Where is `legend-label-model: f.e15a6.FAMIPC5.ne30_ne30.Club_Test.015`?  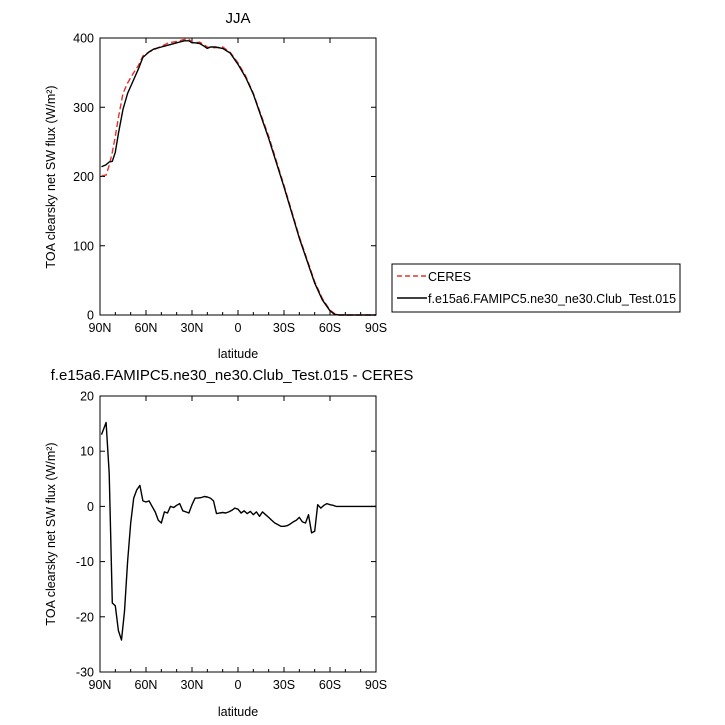 legend-label-model: f.e15a6.FAMIPC5.ne30_ne30.Club_Test.015 is located at coordinates (552, 299).